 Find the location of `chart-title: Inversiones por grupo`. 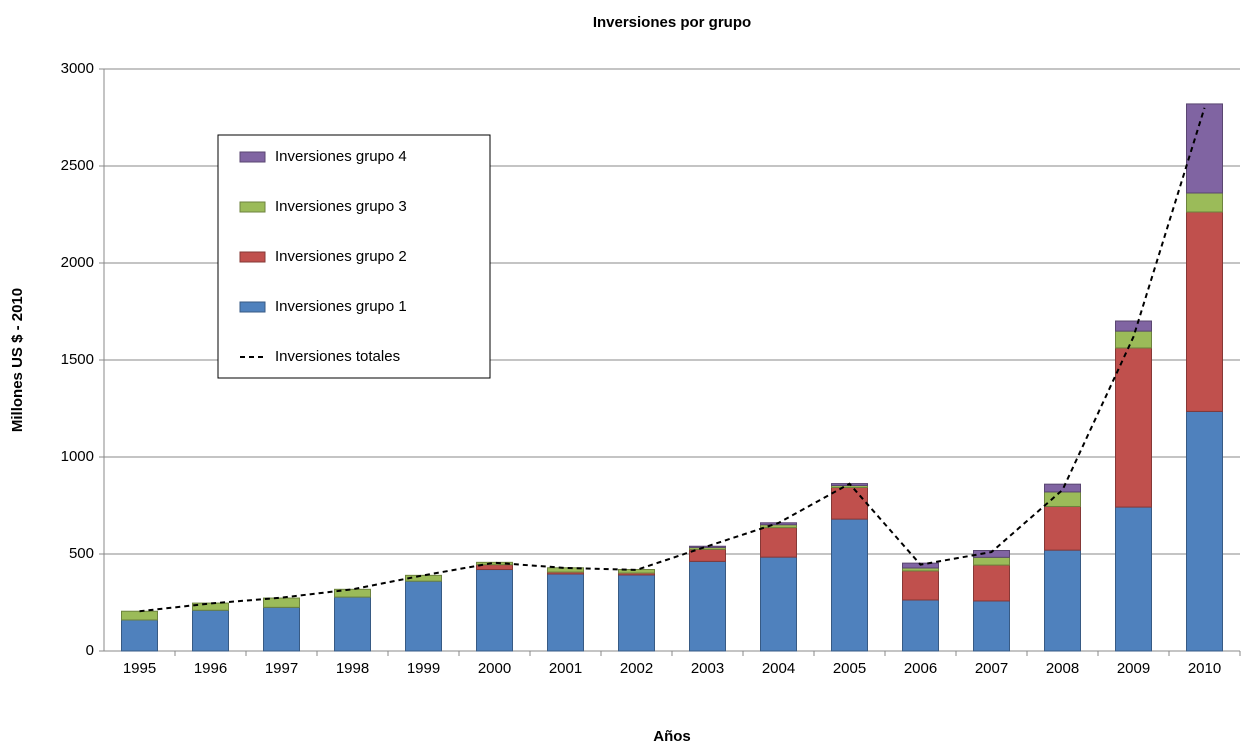

chart-title: Inversiones por grupo is located at coordinates (672, 22).